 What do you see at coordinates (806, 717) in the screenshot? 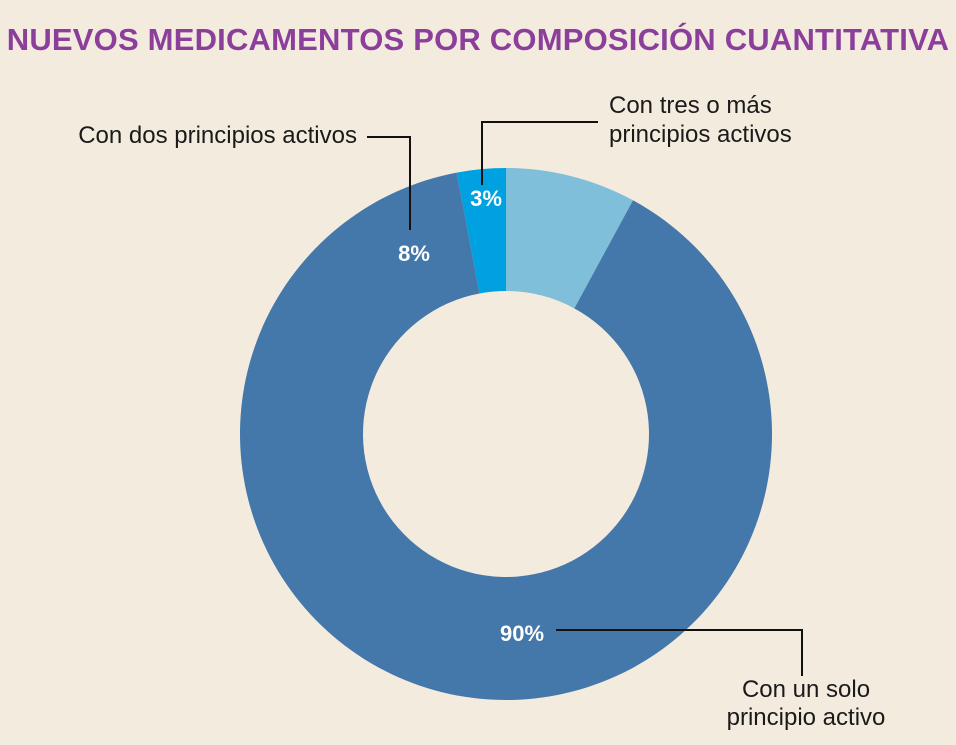
I see `category-label-line: principio activo` at bounding box center [806, 717].